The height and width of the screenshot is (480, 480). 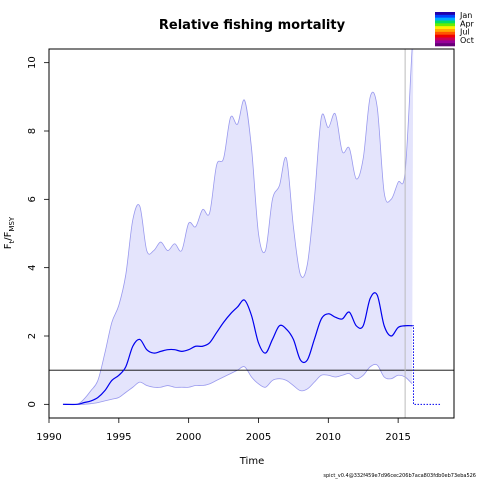 I want to click on y-tick-label: 2, so click(x=32, y=336).